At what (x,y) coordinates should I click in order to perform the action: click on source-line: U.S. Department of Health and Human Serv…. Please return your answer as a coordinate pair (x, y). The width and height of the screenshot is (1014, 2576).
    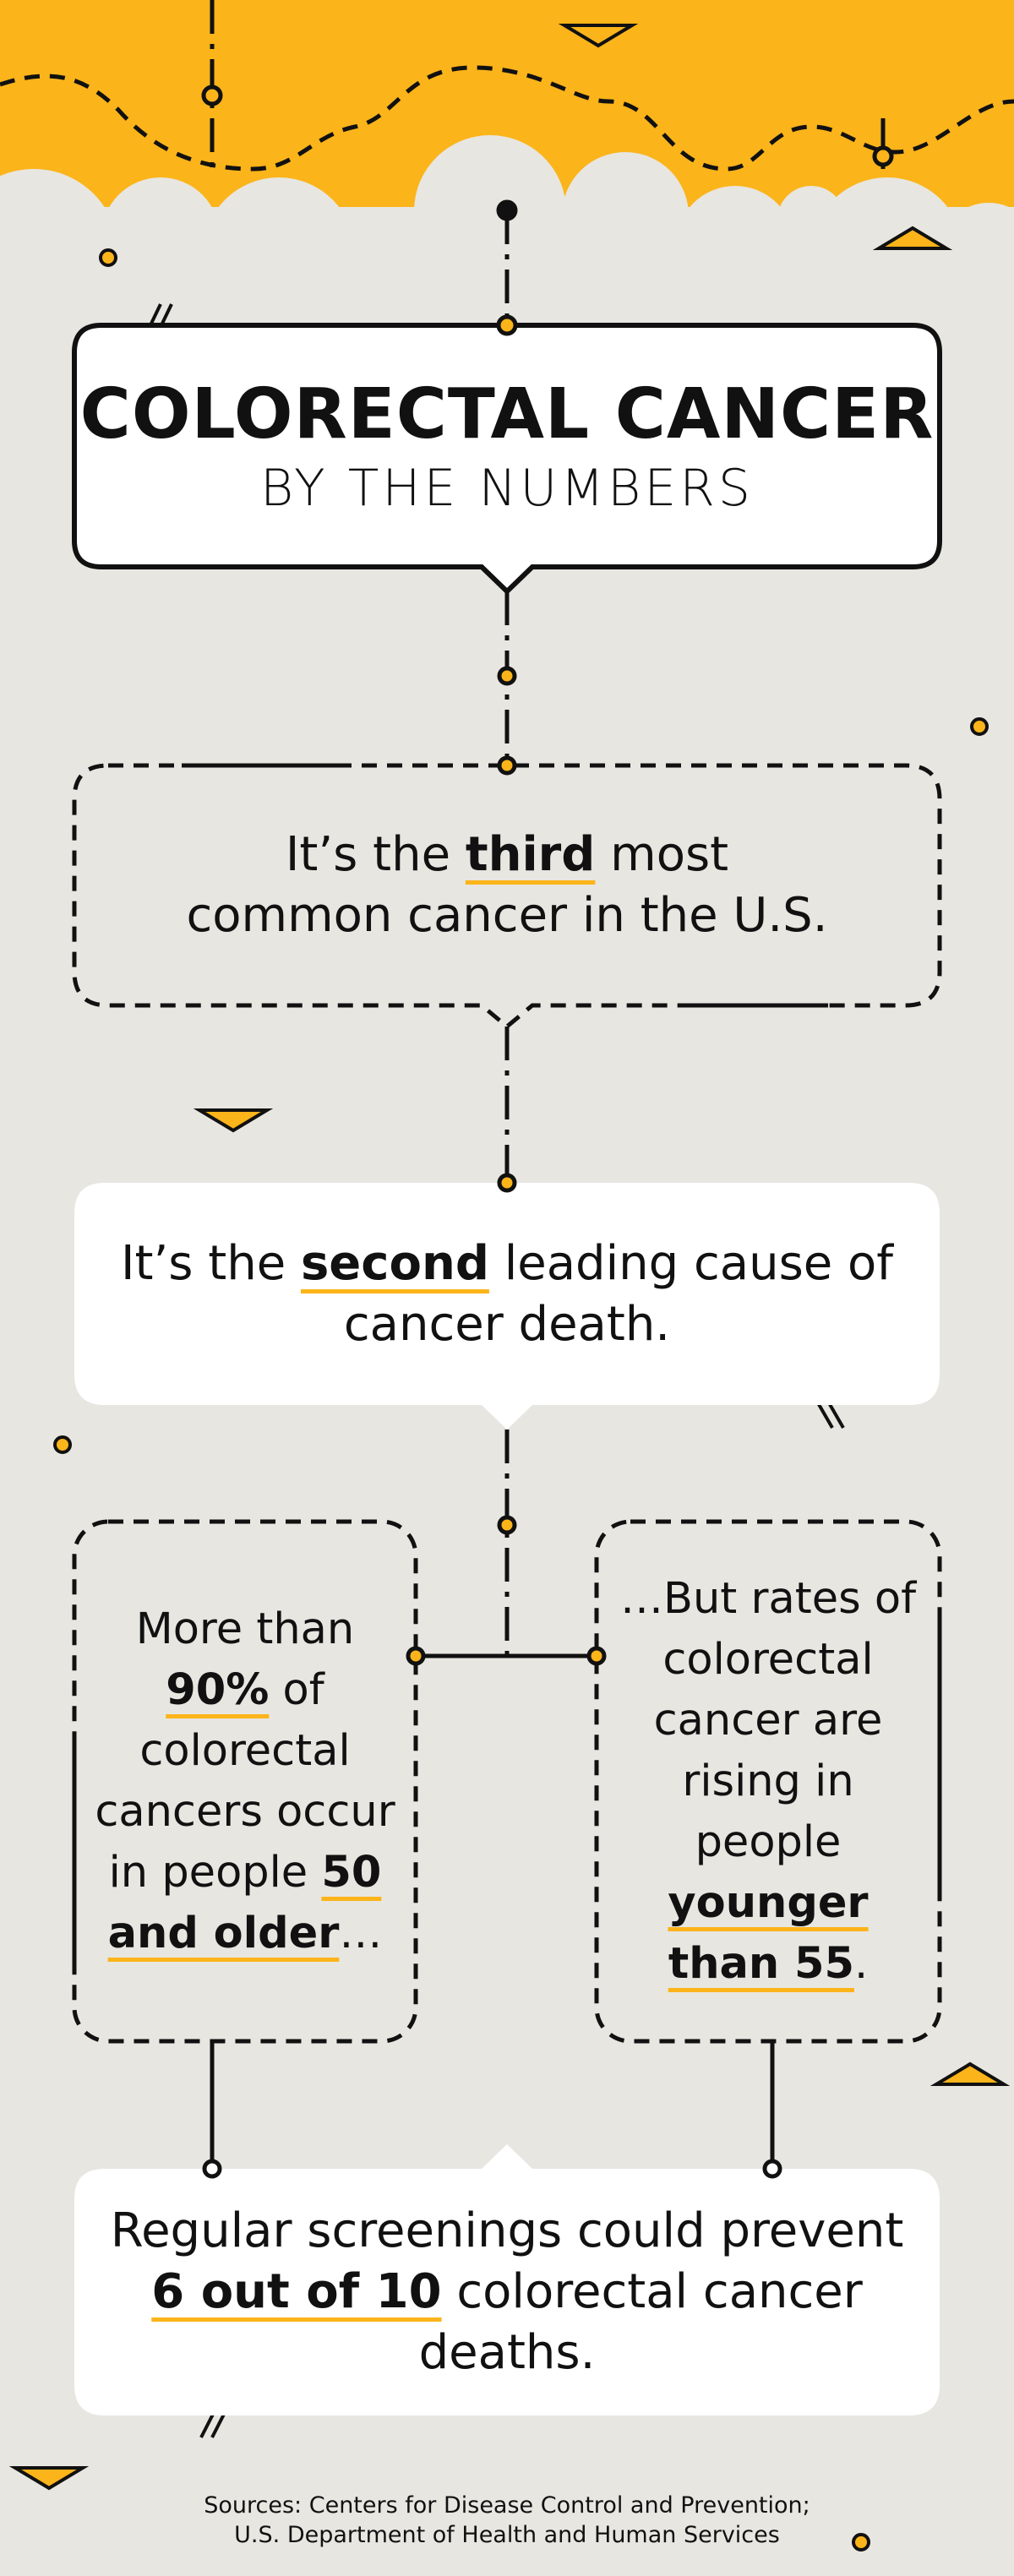
    Looking at the image, I should click on (507, 2535).